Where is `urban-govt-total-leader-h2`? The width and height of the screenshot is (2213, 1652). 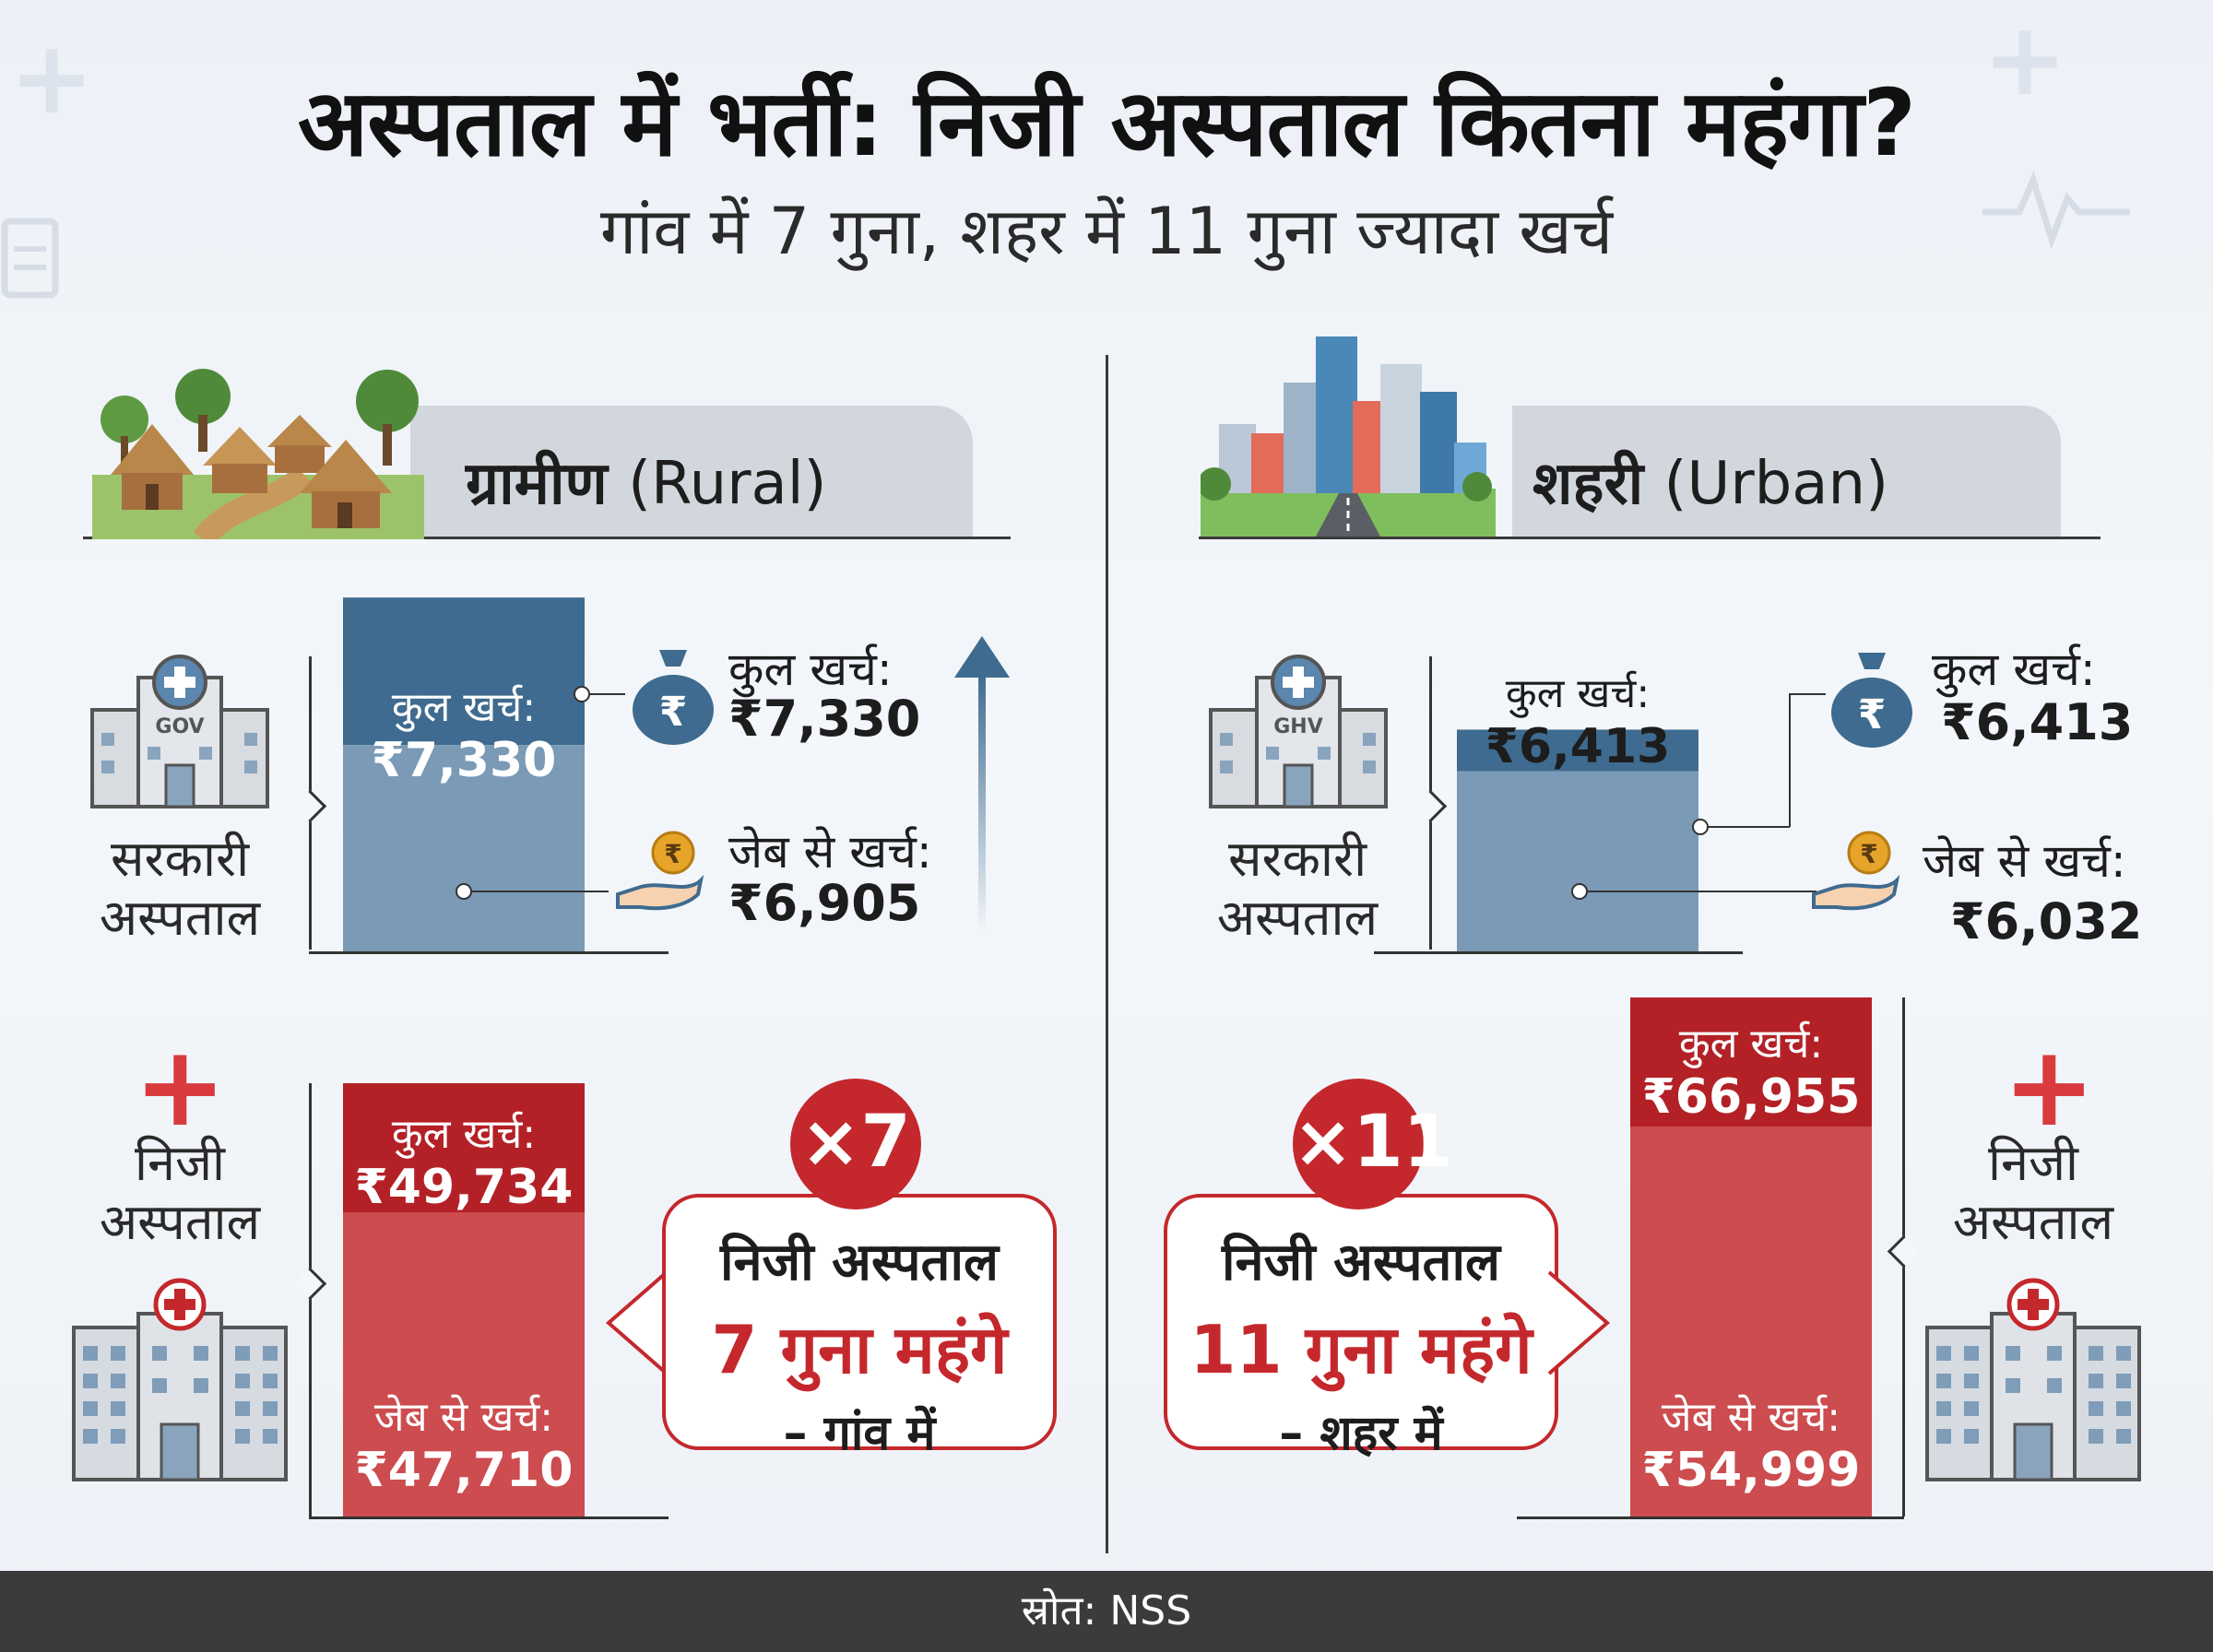
urban-govt-total-leader-h2 is located at coordinates (1807, 694).